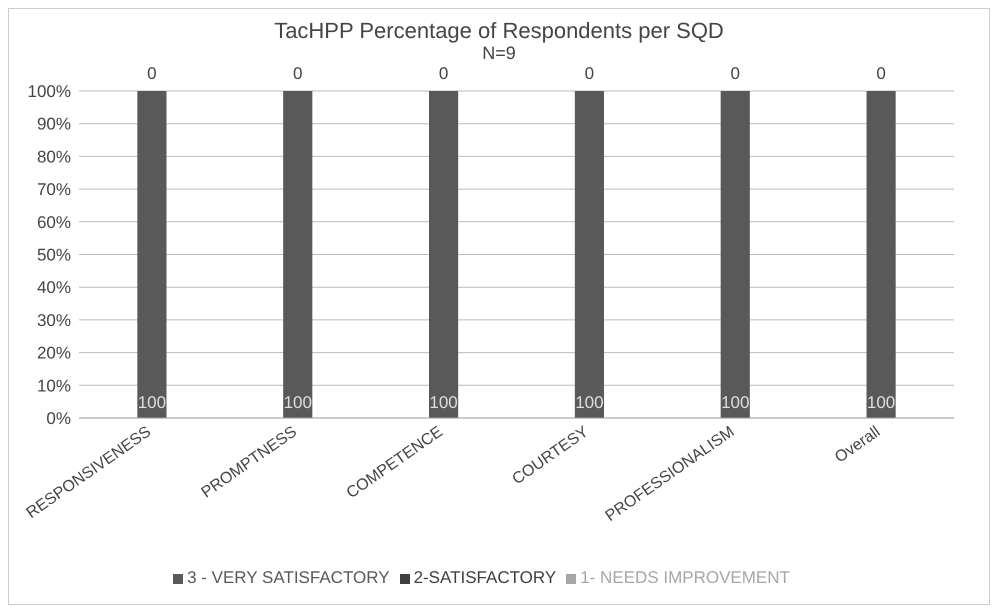 The width and height of the screenshot is (999, 613). Describe the element at coordinates (53, 320) in the screenshot. I see `y-tick-label: 30%` at that location.